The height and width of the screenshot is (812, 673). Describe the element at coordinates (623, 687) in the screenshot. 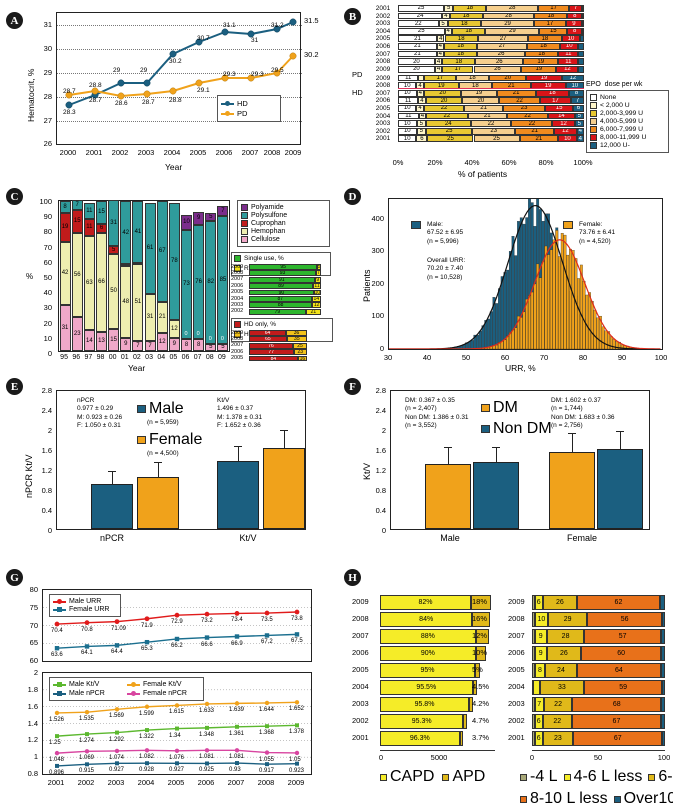

I see `stack-segment: 59` at that location.